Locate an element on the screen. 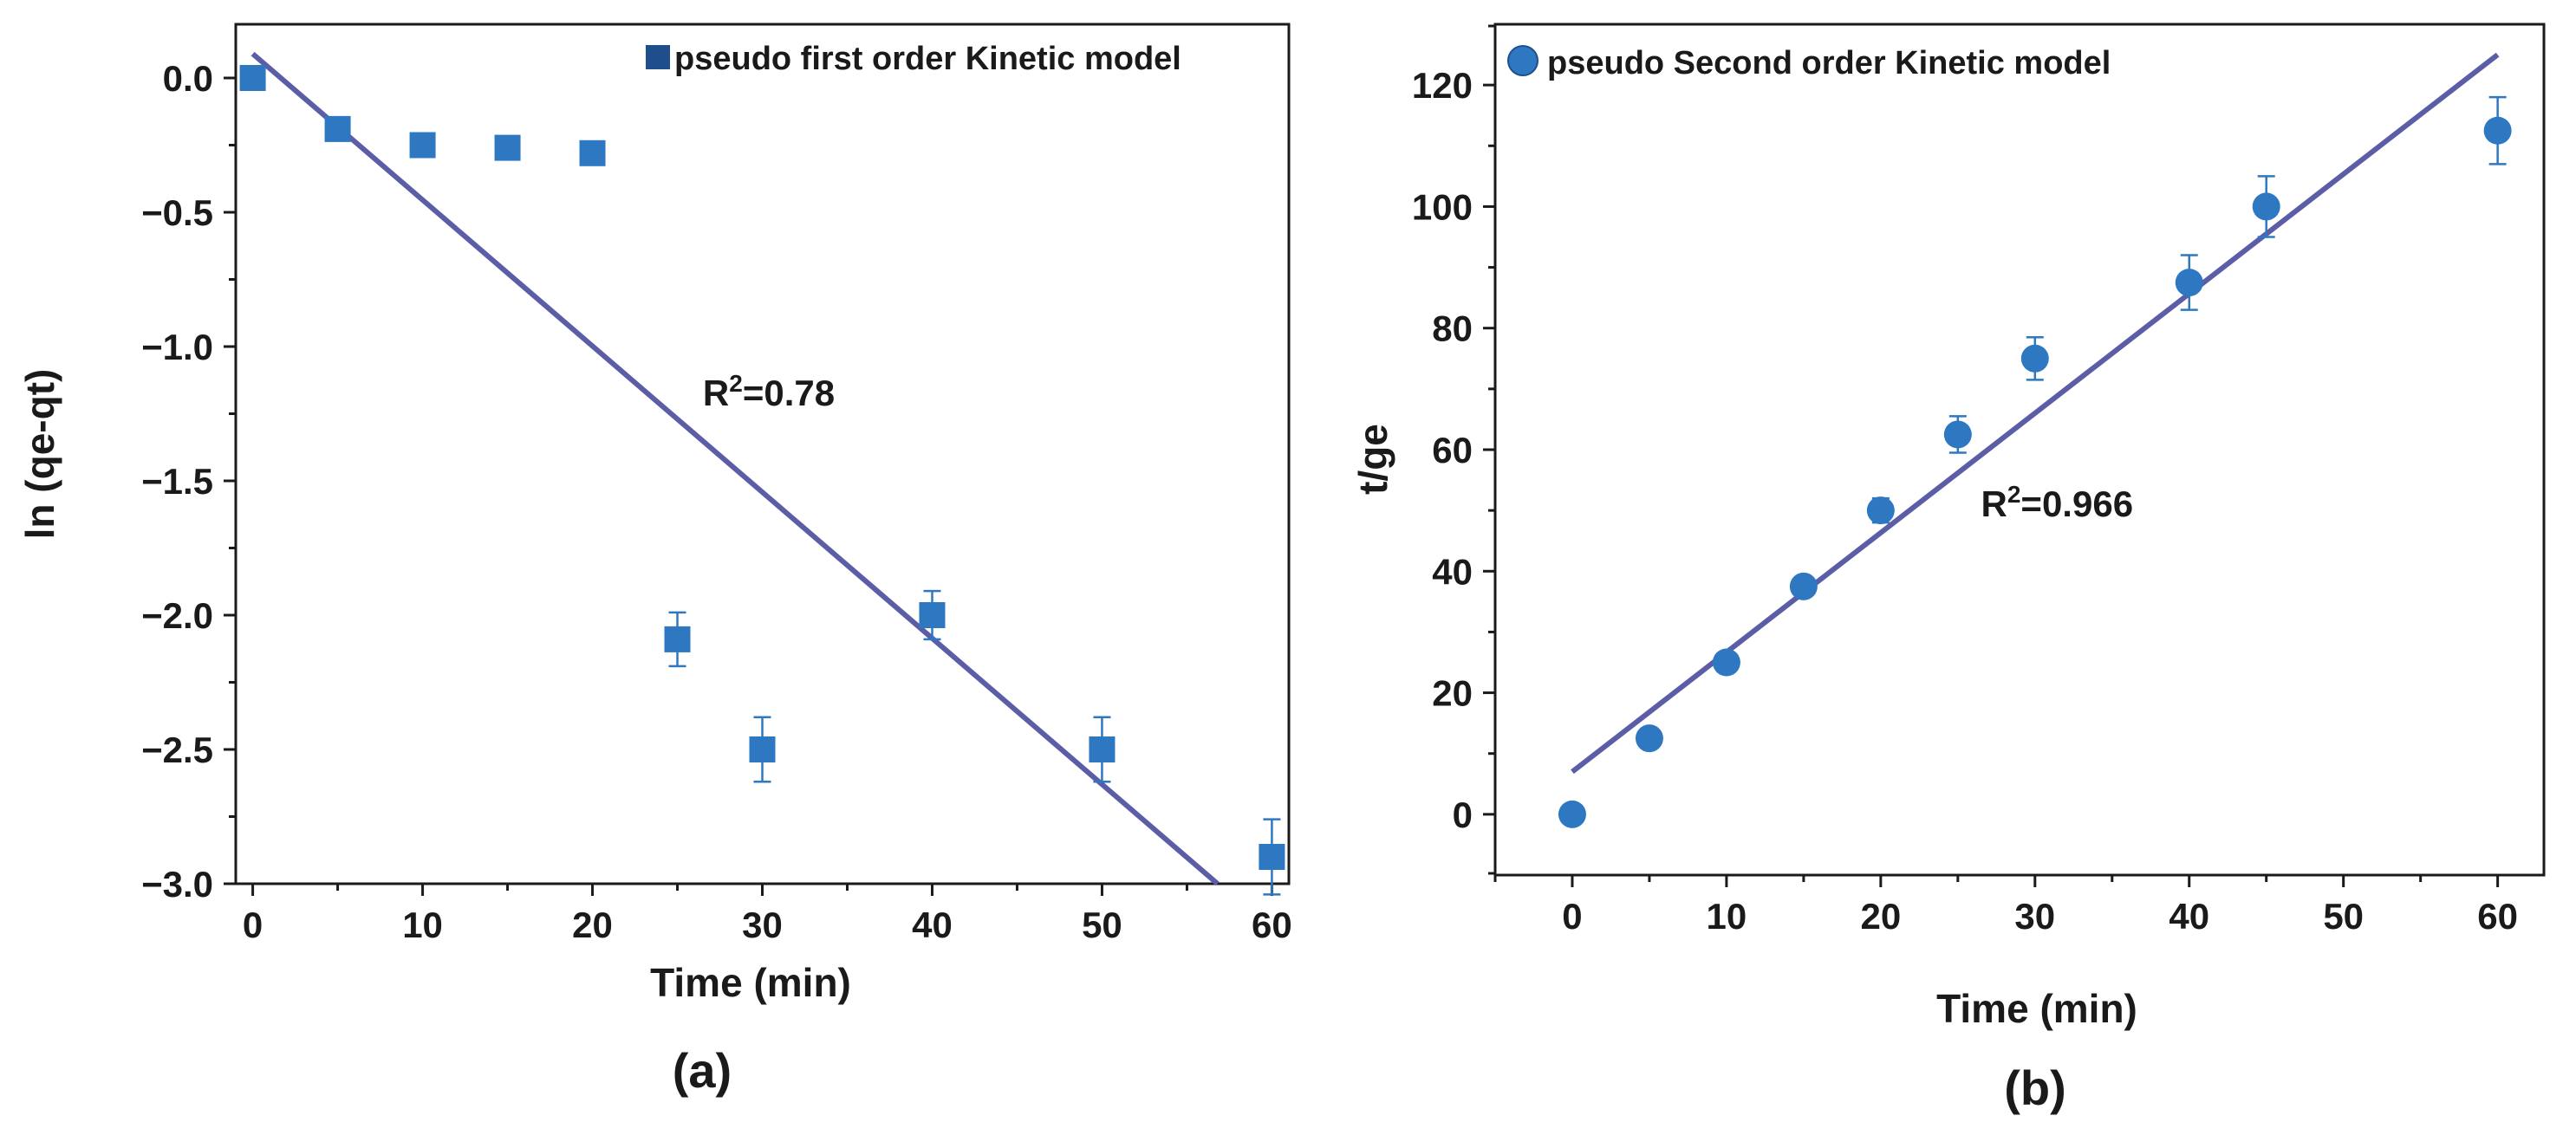  y-tick-label-b-0: 0 is located at coordinates (1463, 815).